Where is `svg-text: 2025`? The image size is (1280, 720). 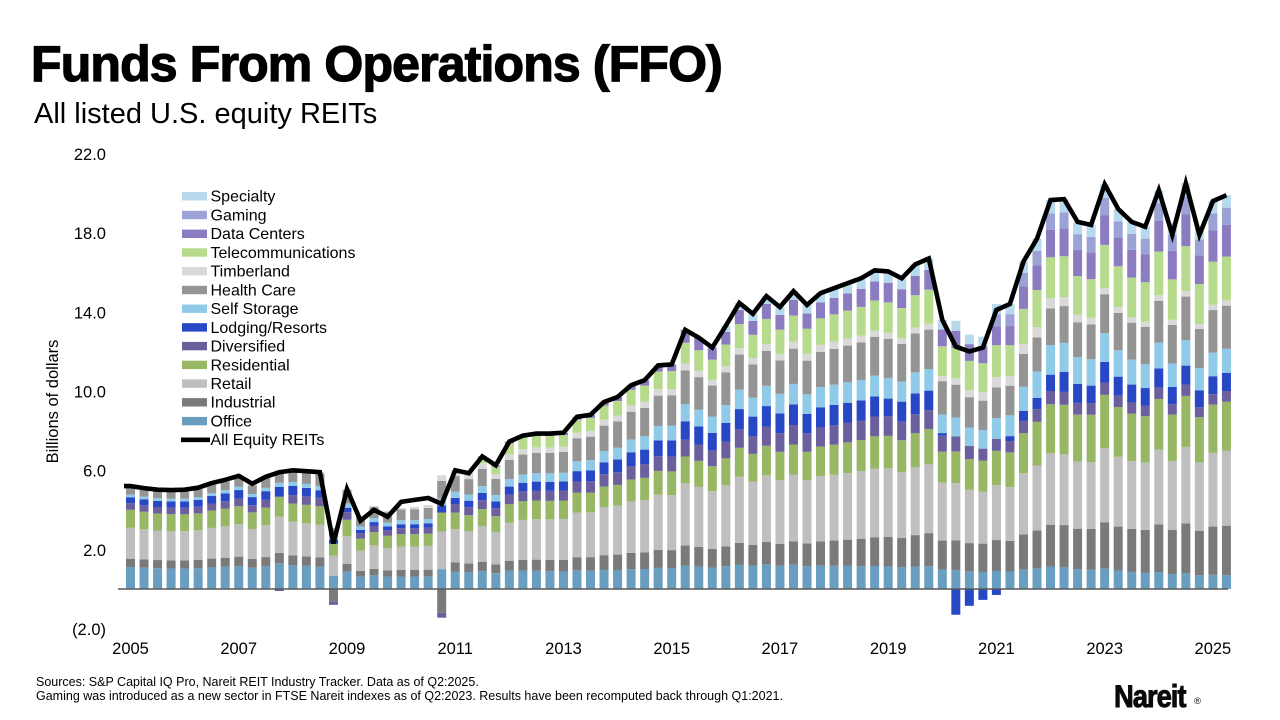 svg-text: 2025 is located at coordinates (1213, 649).